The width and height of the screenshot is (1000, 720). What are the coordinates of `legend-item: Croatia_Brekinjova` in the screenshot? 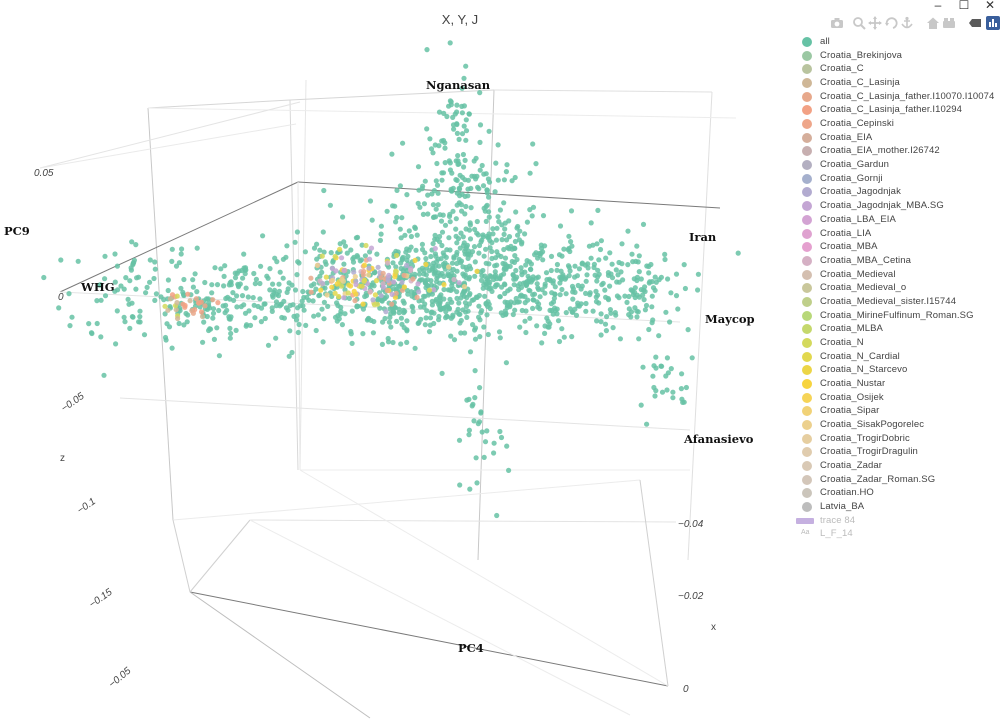 It's located at (898, 57).